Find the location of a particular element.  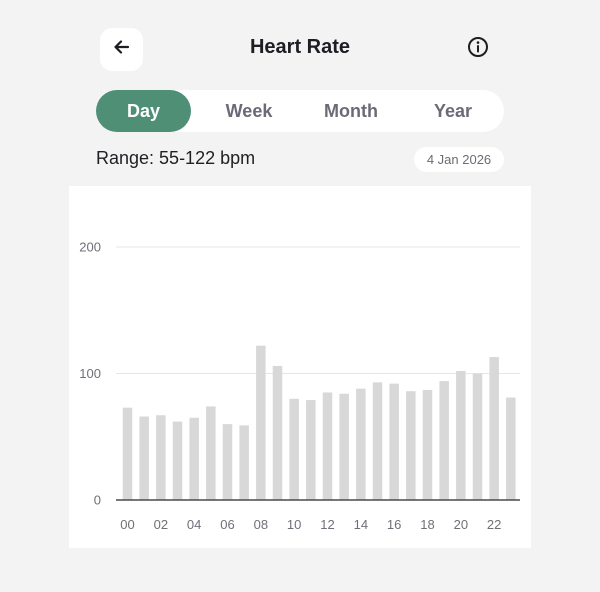

x-tick-label: 20 is located at coordinates (461, 524).